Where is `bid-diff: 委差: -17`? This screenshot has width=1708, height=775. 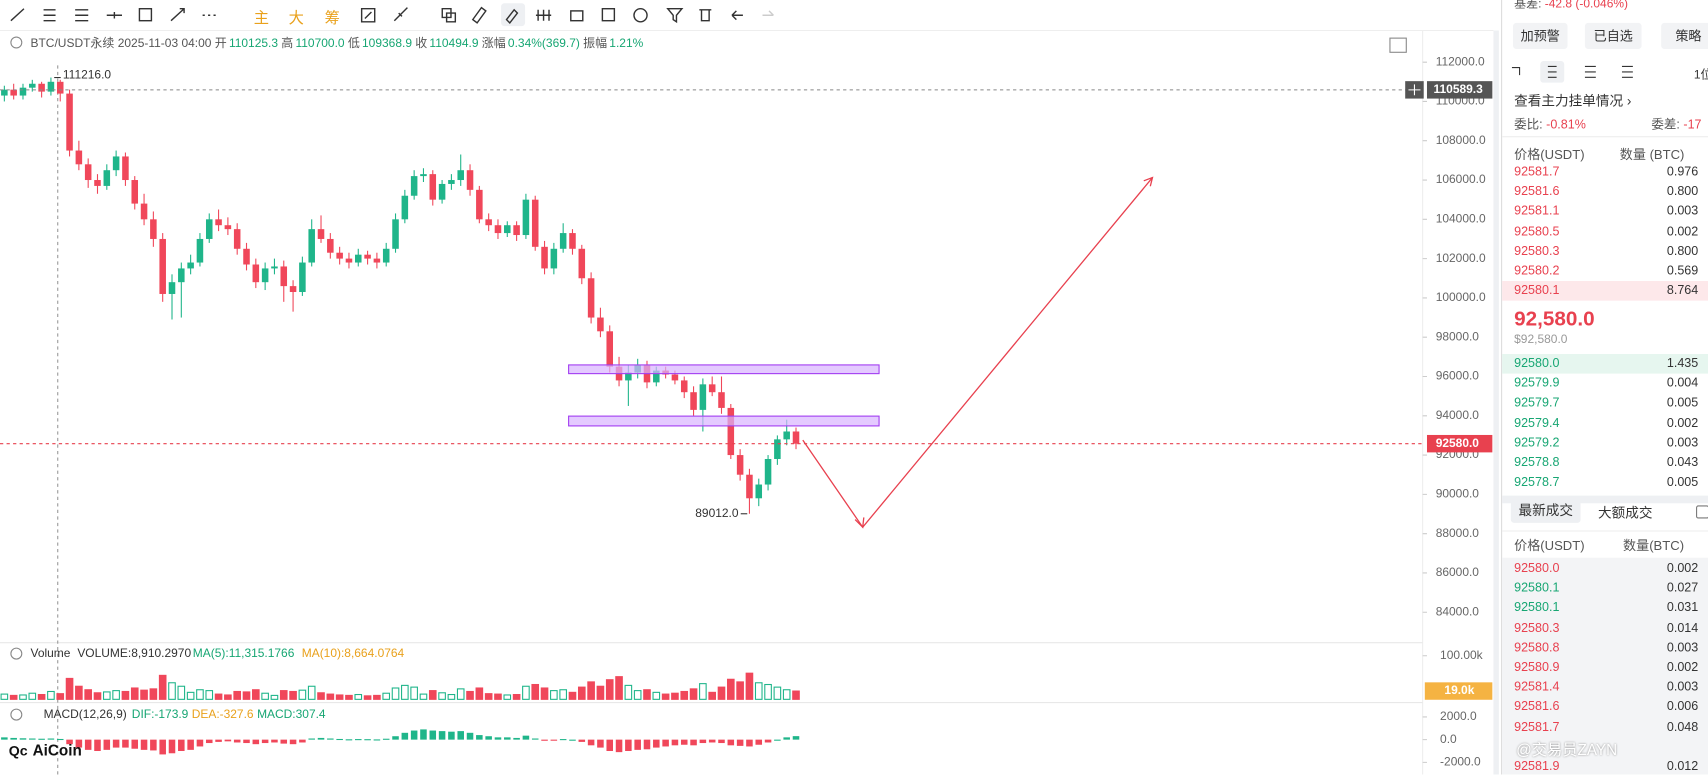
bid-diff: 委差: -17 is located at coordinates (1676, 123).